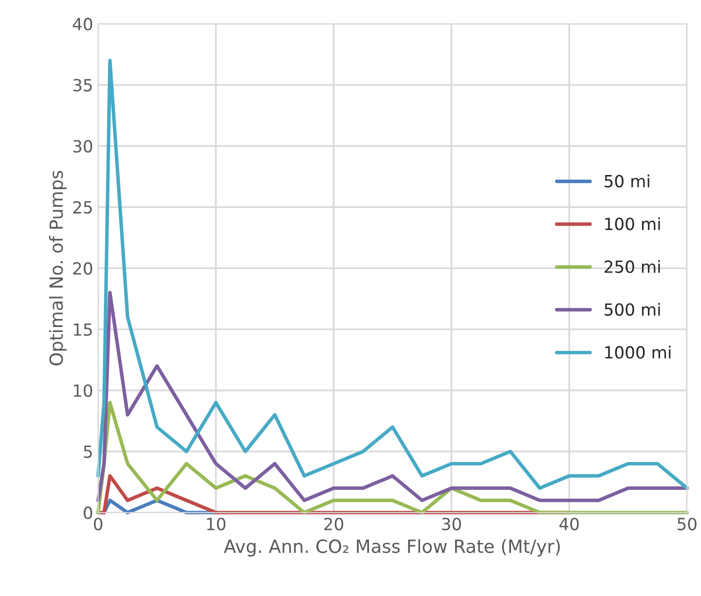 The height and width of the screenshot is (596, 701). I want to click on y-tick-label: 10, so click(83, 390).